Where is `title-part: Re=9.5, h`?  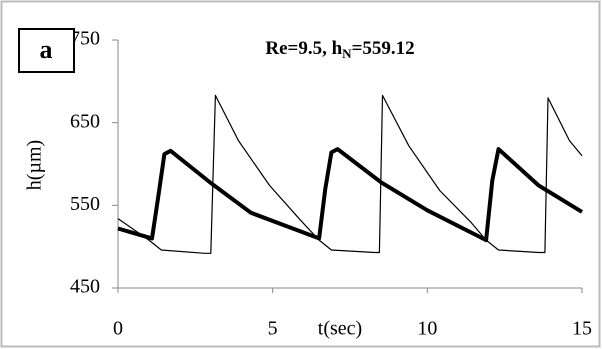
title-part: Re=9.5, h is located at coordinates (303, 48).